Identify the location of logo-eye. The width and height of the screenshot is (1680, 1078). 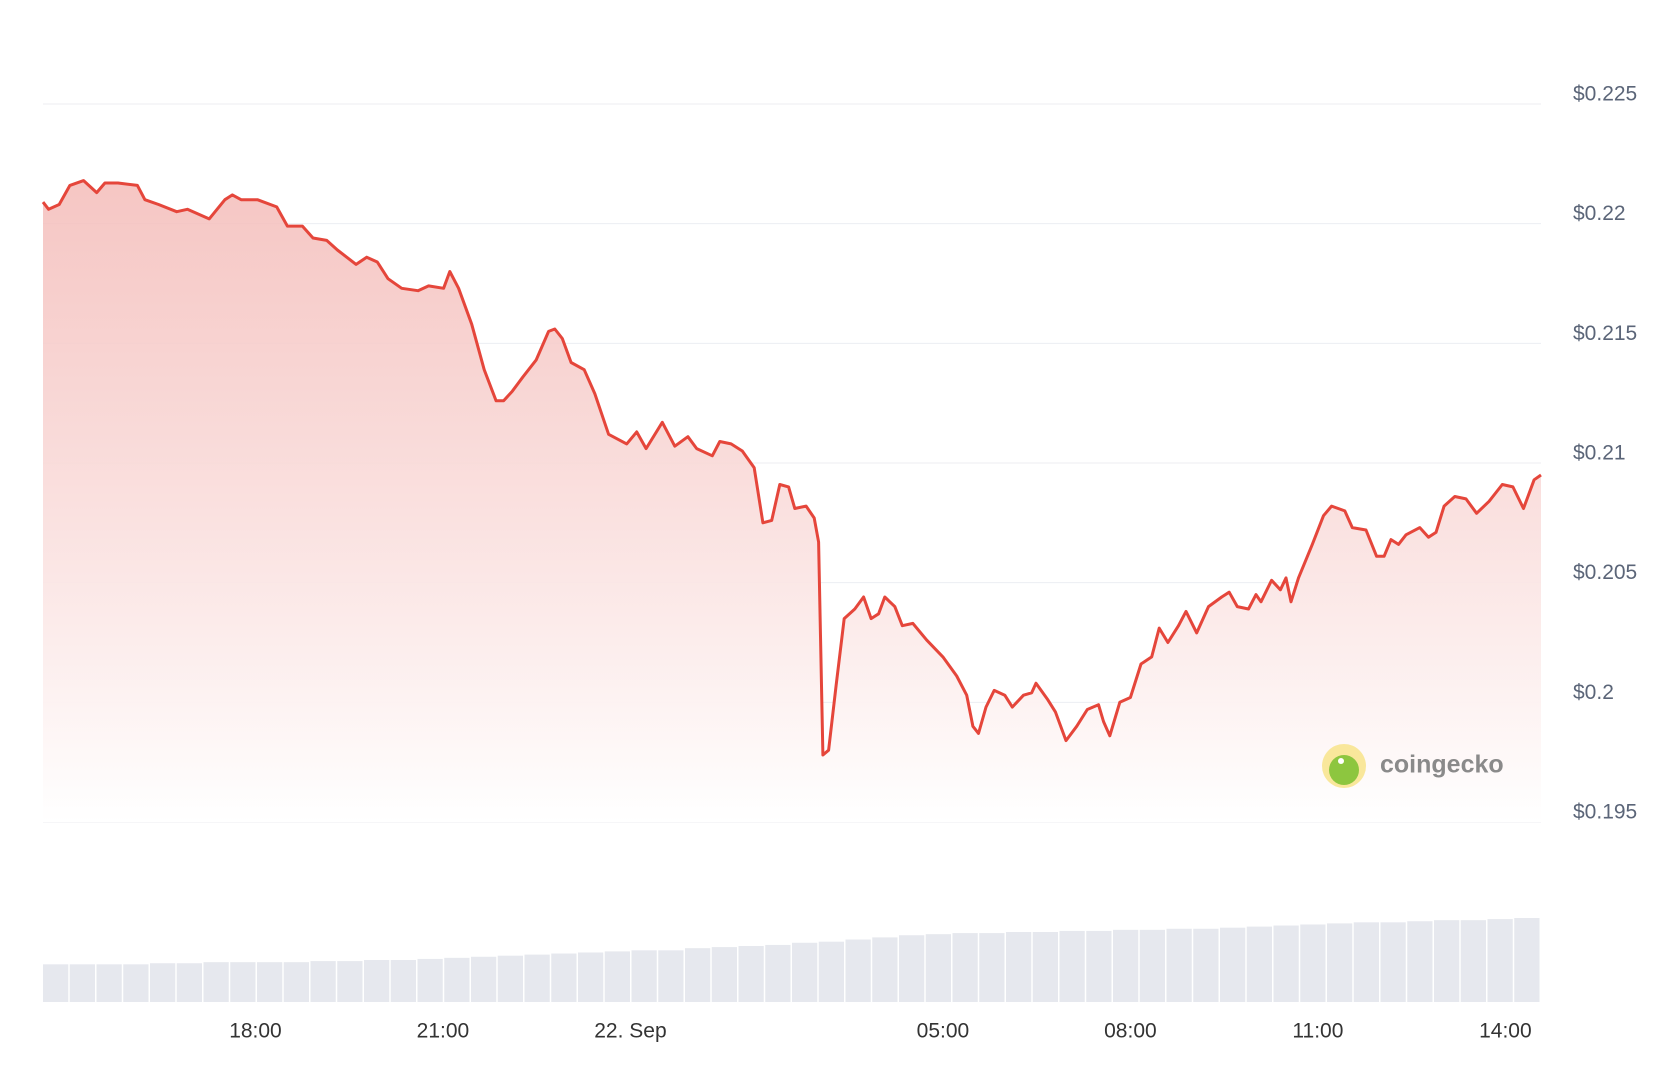
(1341, 761).